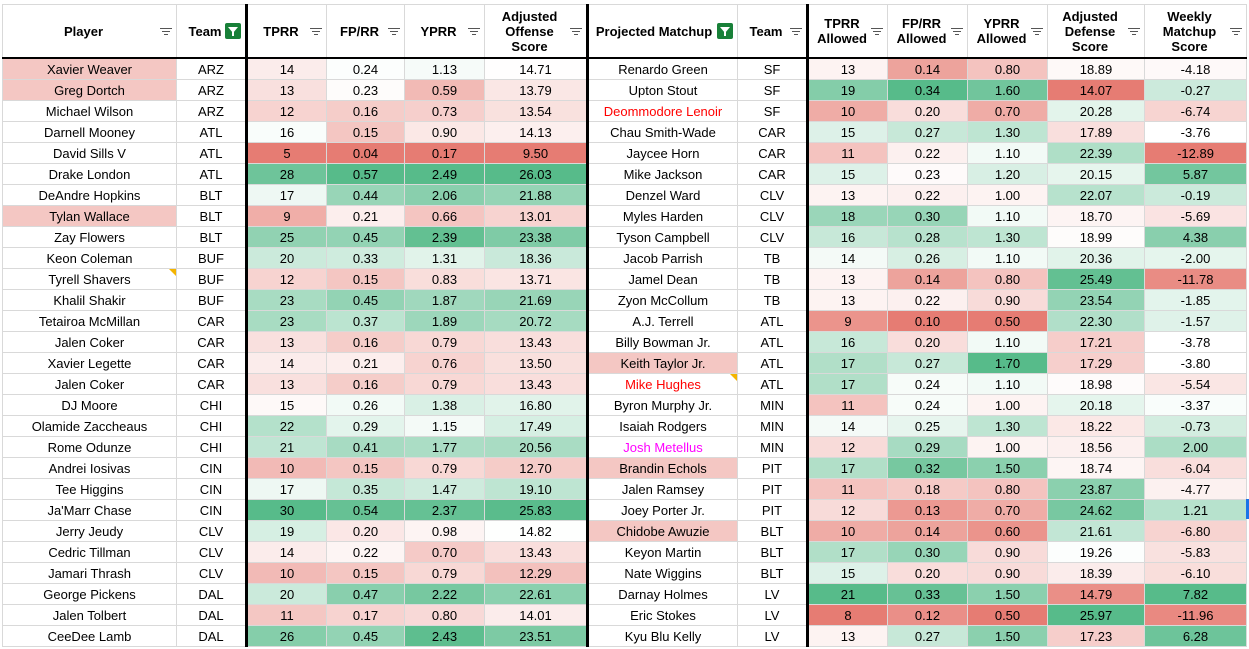  Describe the element at coordinates (1195, 510) in the screenshot. I see `weekly-matchup-score-cell: 1.21` at that location.